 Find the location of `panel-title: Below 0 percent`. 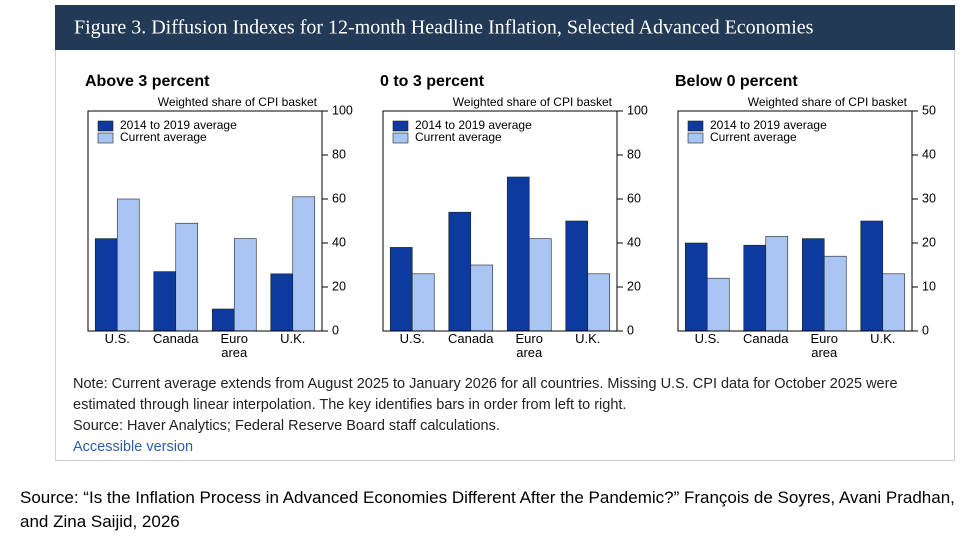

panel-title: Below 0 percent is located at coordinates (736, 81).